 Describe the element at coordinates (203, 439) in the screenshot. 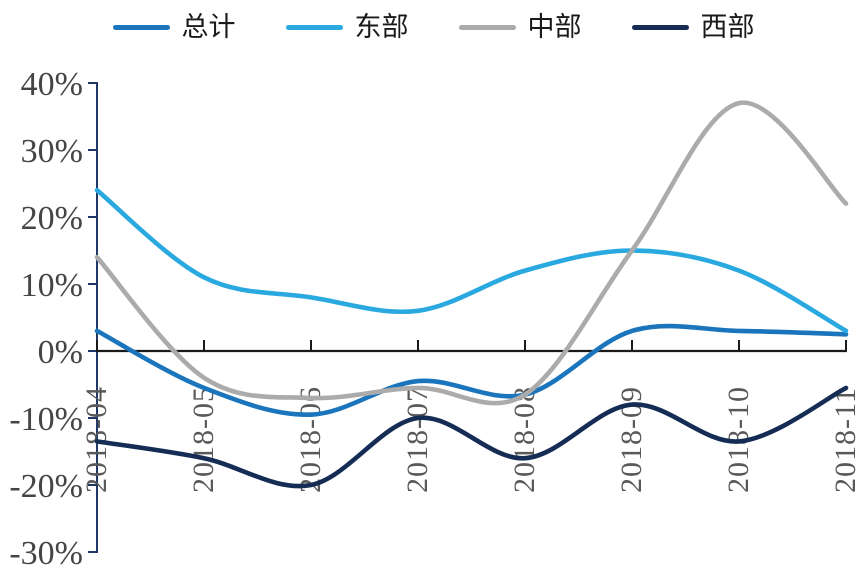

I see `x-axis-label: 2018-05` at that location.